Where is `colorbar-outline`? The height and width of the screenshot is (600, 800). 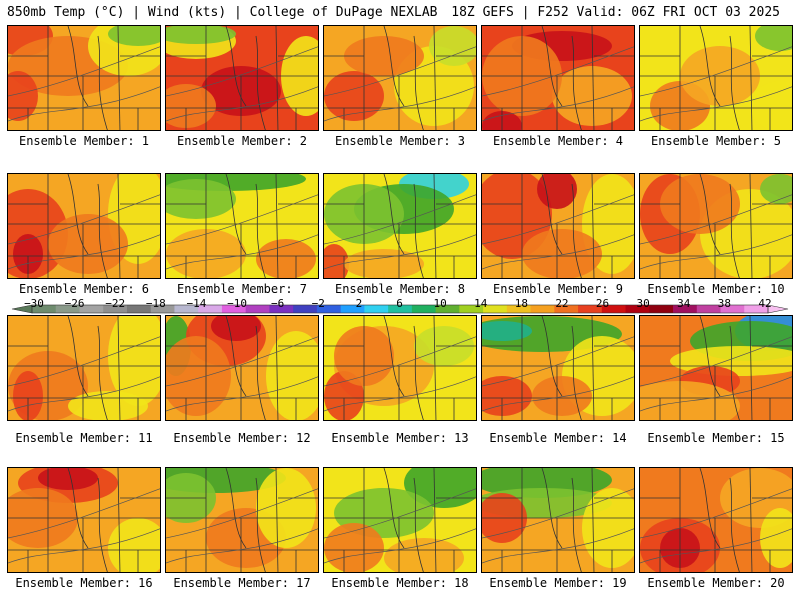
colorbar-outline is located at coordinates (400, 309).